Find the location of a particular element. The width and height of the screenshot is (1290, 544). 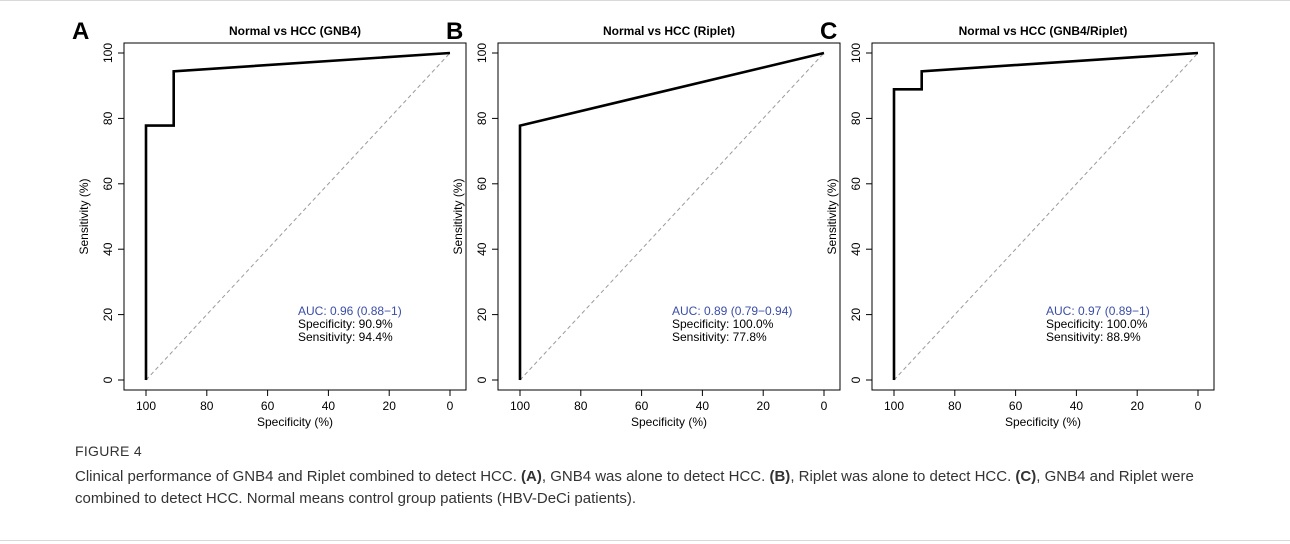

panel-title: Normal vs HCC (GNB4/Riplet) is located at coordinates (1043, 31).